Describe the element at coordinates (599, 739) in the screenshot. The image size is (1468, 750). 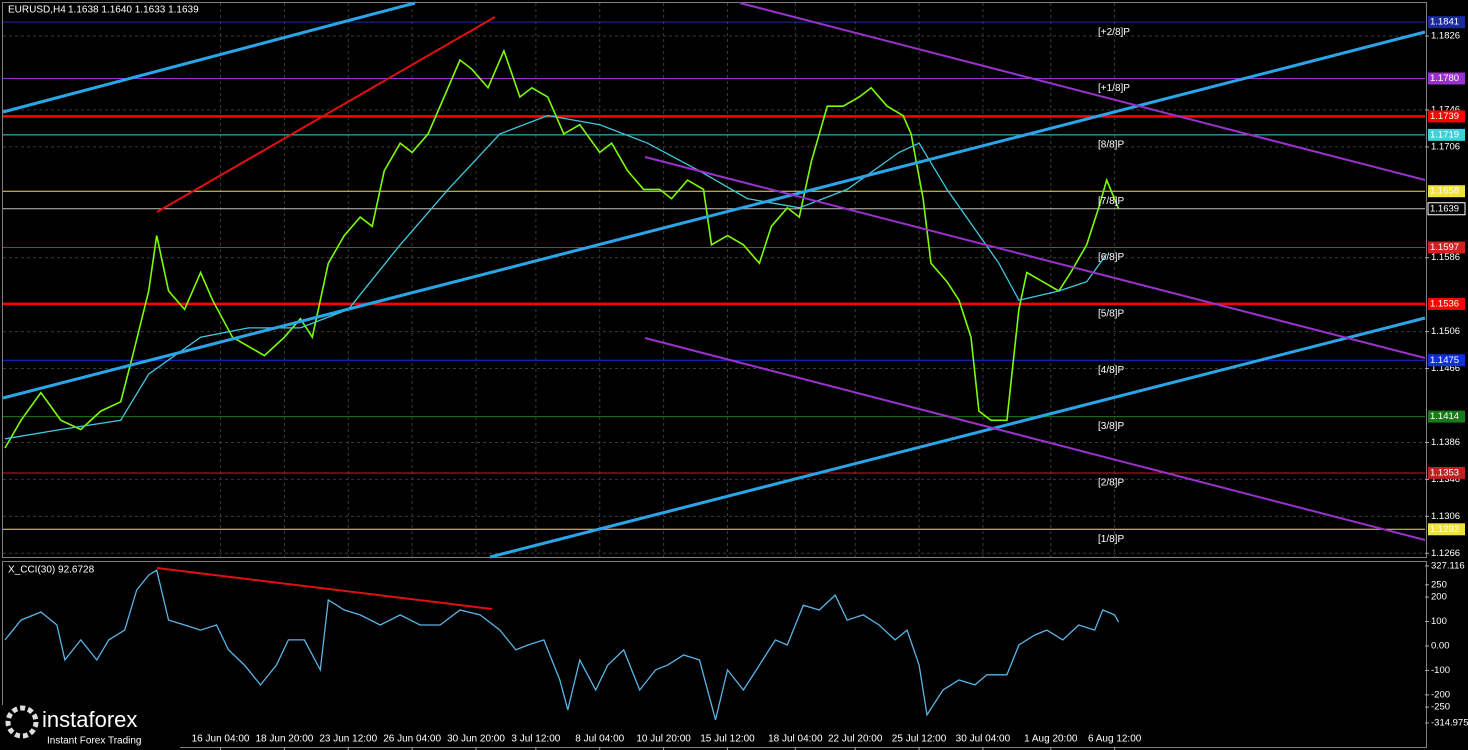
I see `x-tick-label: 8 Jul 04:00` at that location.